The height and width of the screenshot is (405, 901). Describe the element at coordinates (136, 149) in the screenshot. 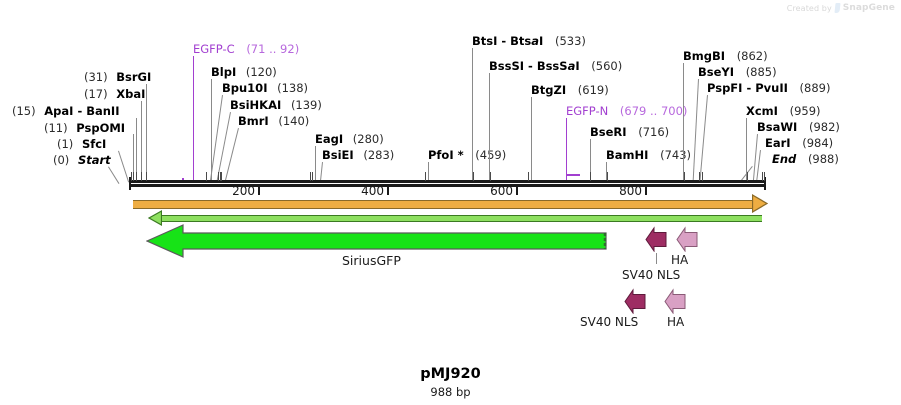

I see `leader-line-apai` at that location.